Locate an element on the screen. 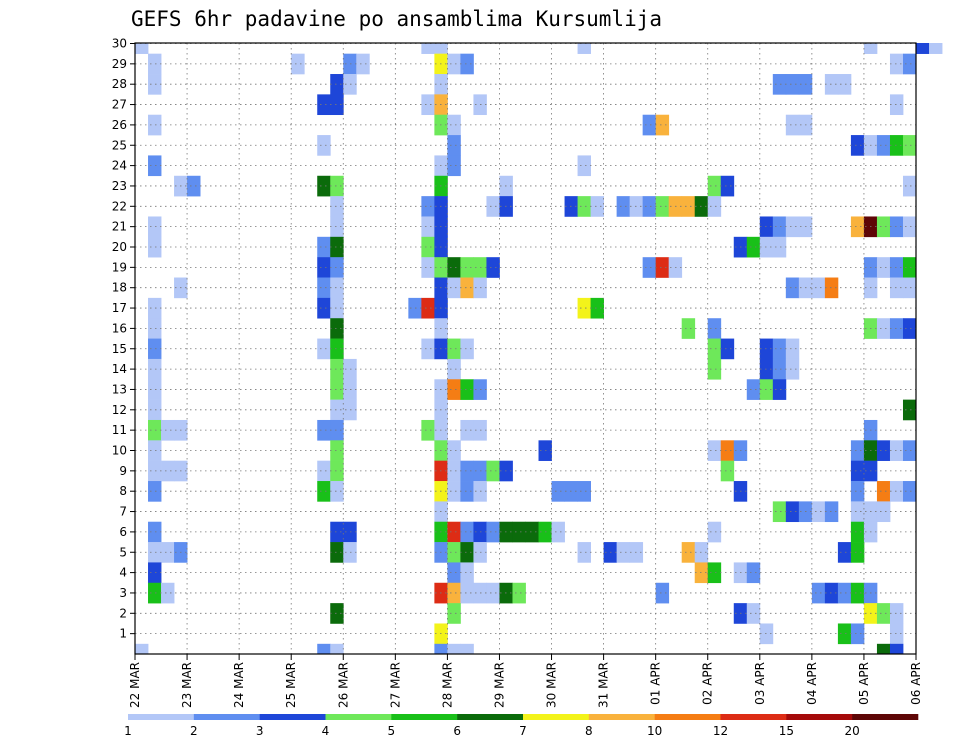 The height and width of the screenshot is (742, 960). x-tick-label: 26 MAR is located at coordinates (343, 685).